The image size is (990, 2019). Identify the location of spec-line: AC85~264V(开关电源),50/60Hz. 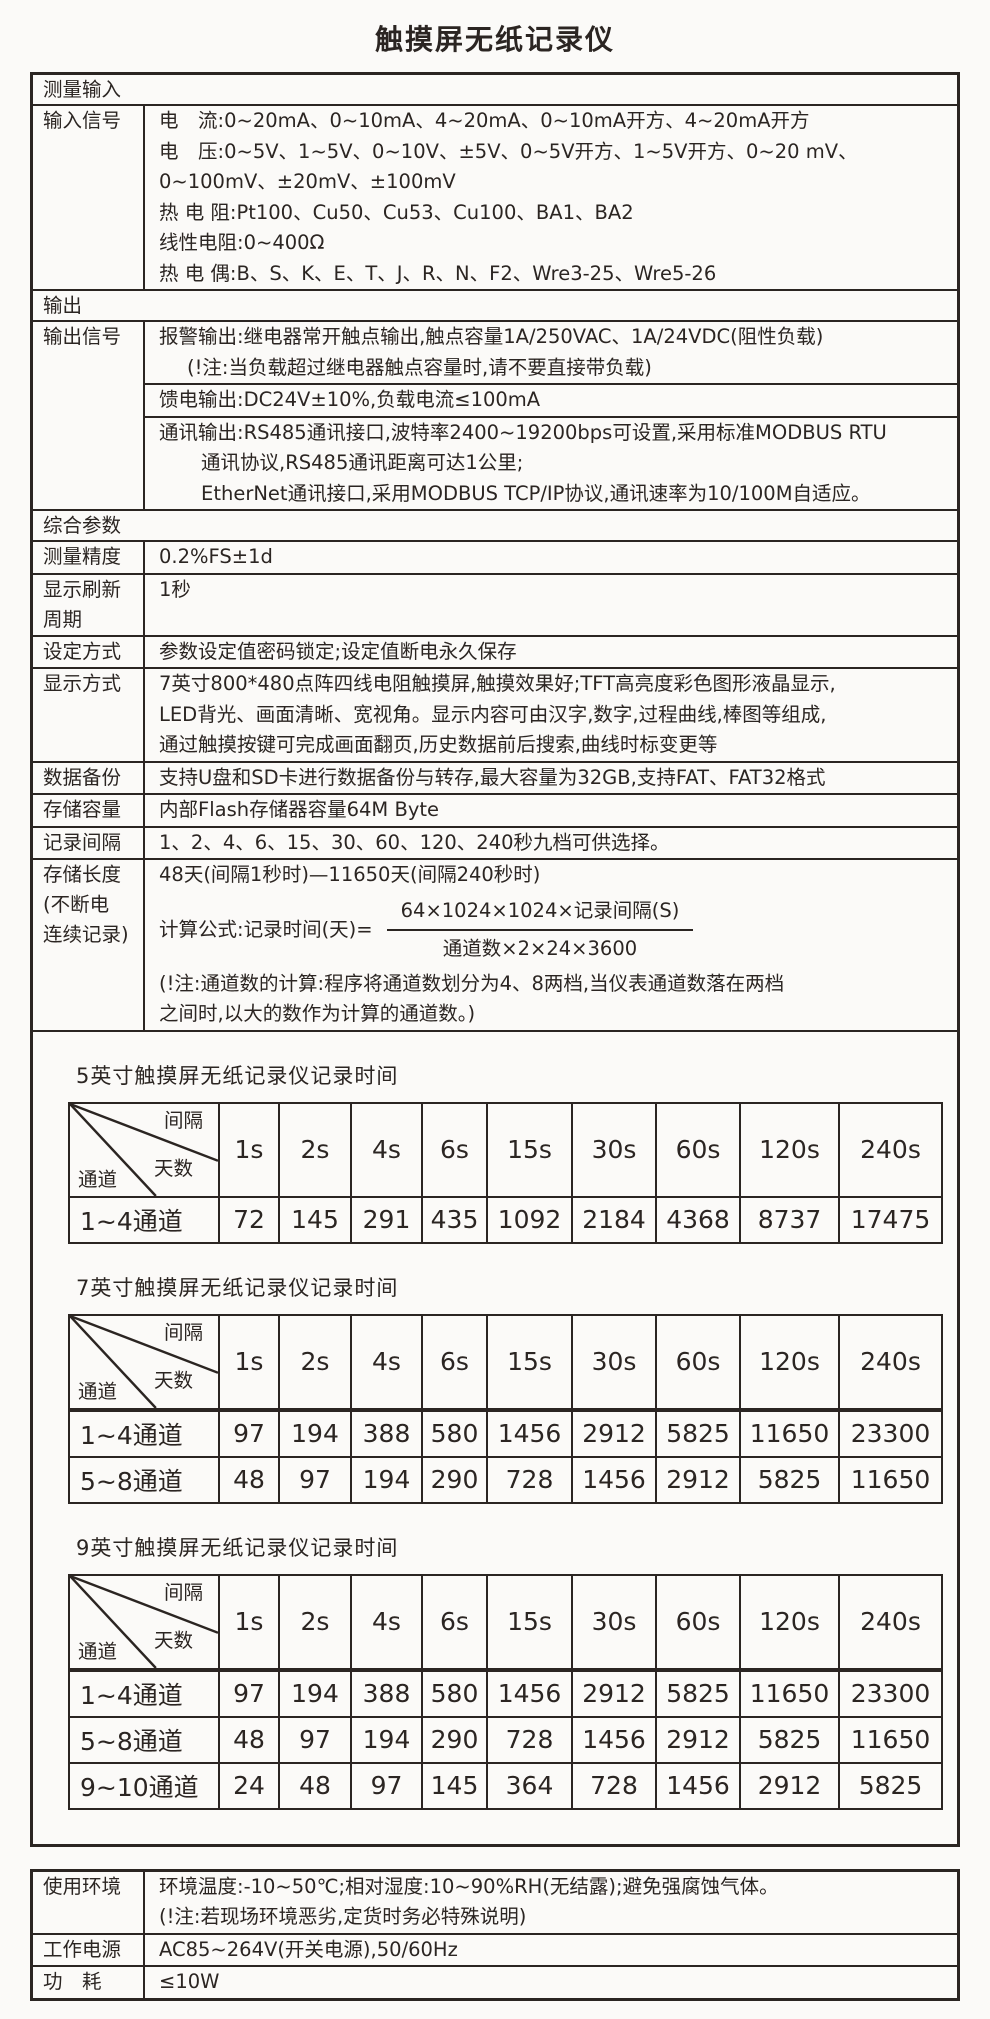
(308, 1949).